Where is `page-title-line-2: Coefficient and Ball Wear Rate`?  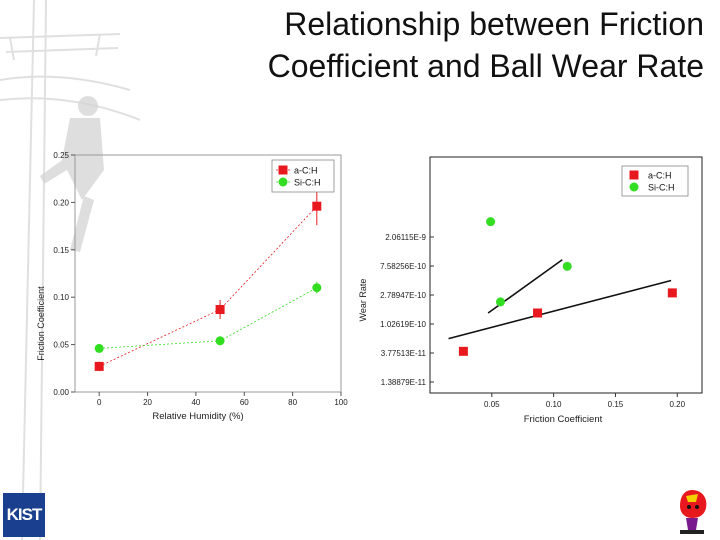
page-title-line-2: Coefficient and Ball Wear Rate is located at coordinates (485, 66).